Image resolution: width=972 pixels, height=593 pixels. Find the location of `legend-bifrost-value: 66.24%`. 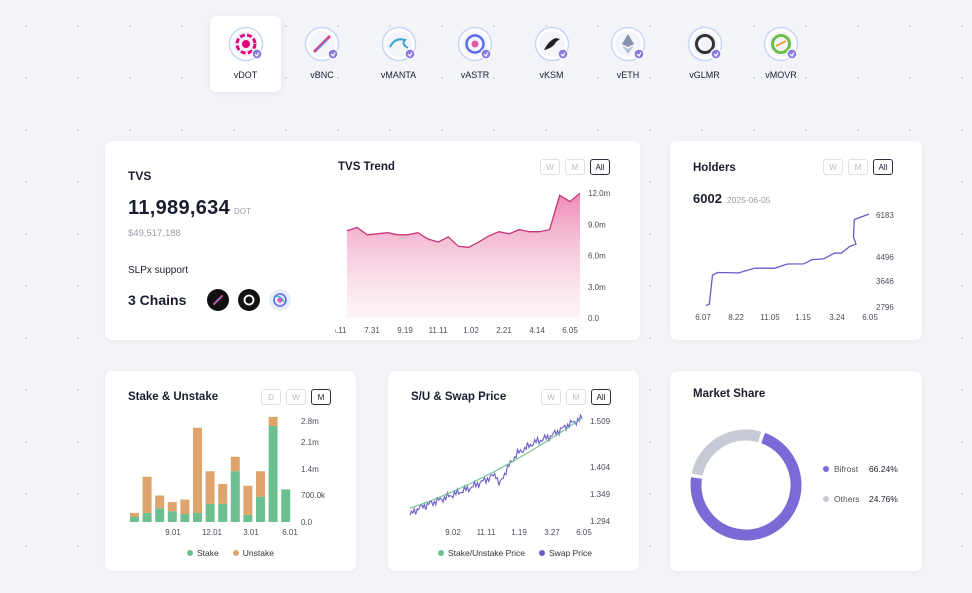

legend-bifrost-value: 66.24% is located at coordinates (883, 469).